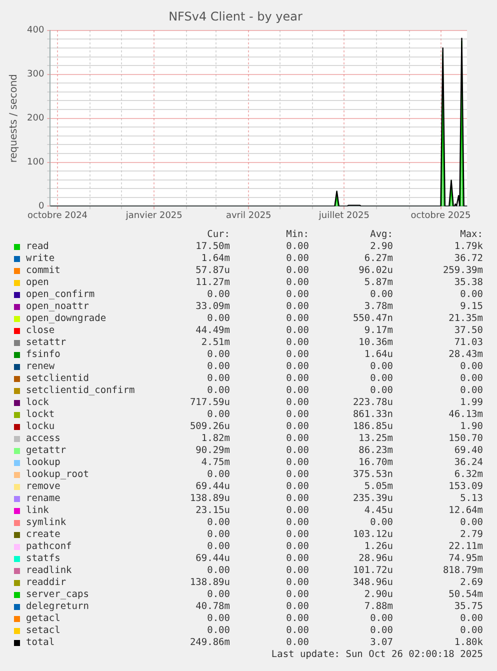 The image size is (497, 671). I want to click on text: 37.50, so click(468, 331).